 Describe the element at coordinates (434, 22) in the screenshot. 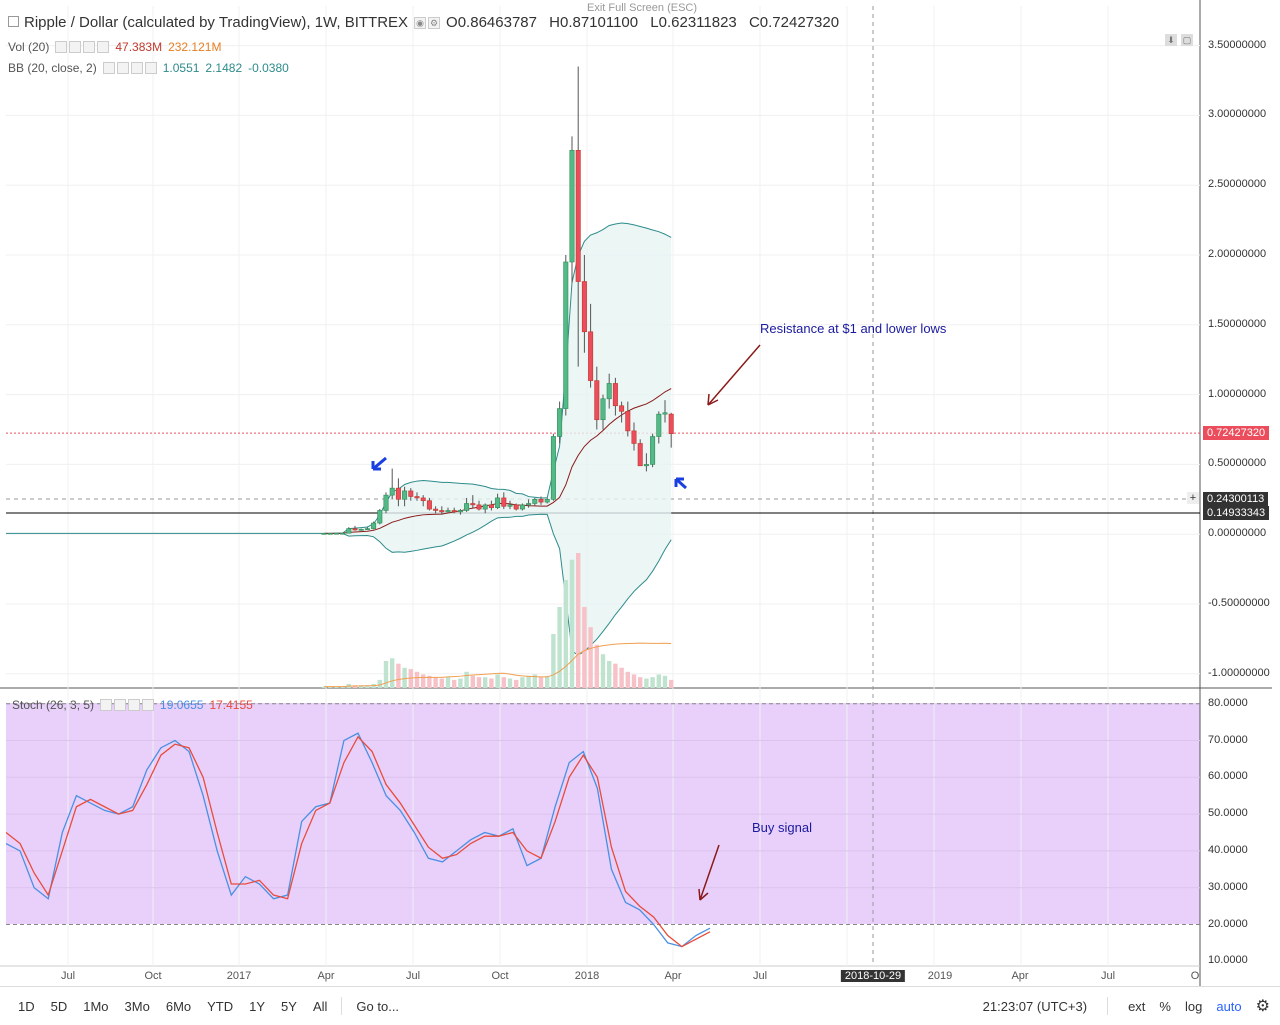

I see `settings-icon: ⚙` at that location.